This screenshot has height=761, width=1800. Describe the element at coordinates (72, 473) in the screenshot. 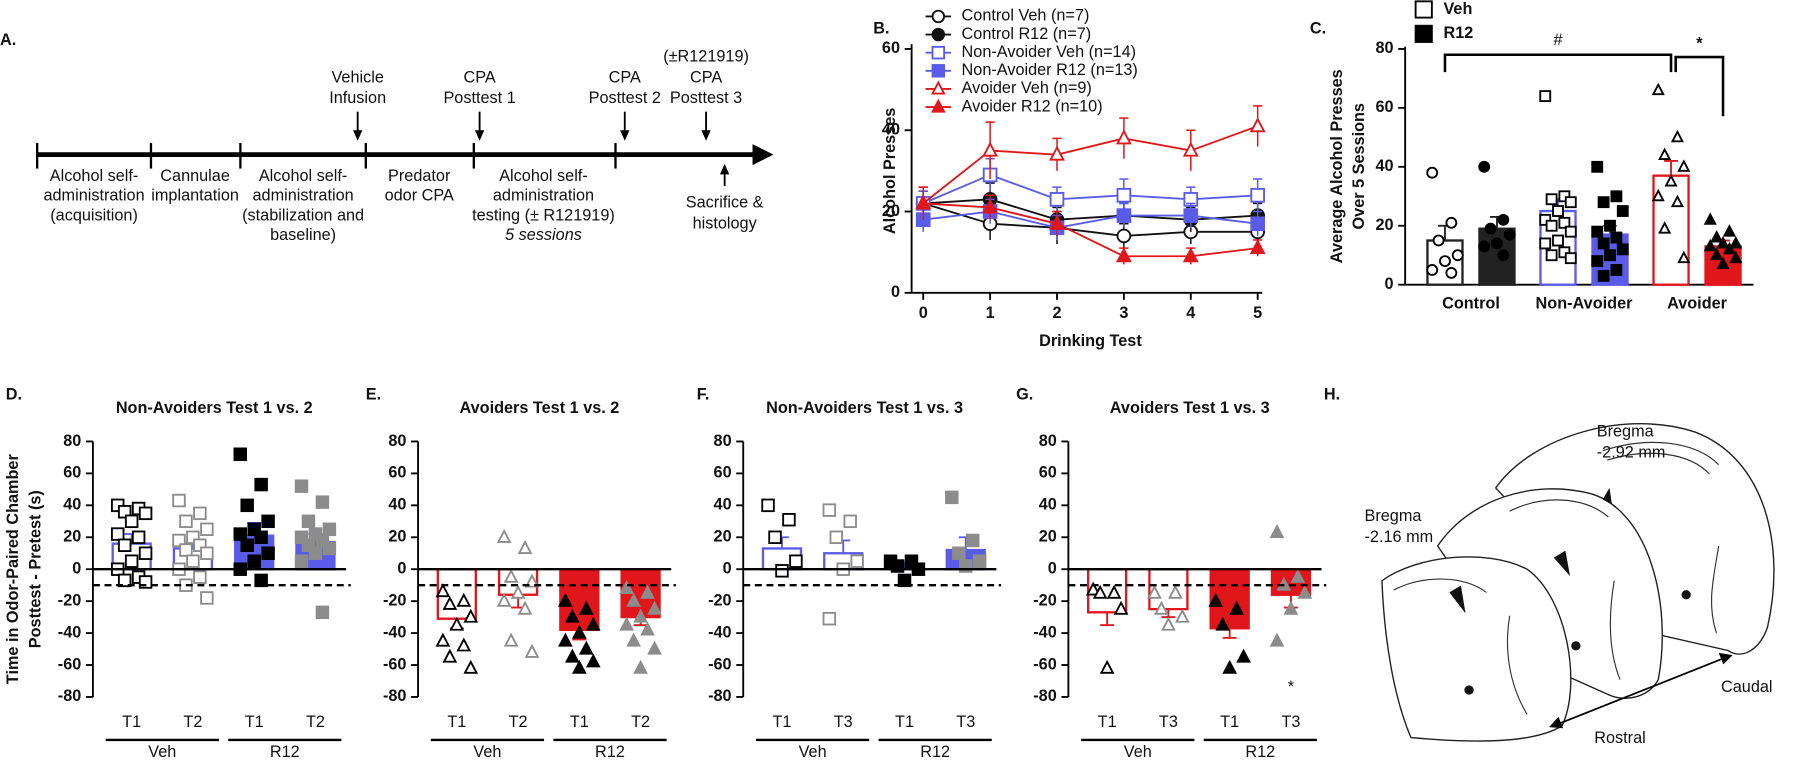

I see `y-tick-label: 60` at that location.